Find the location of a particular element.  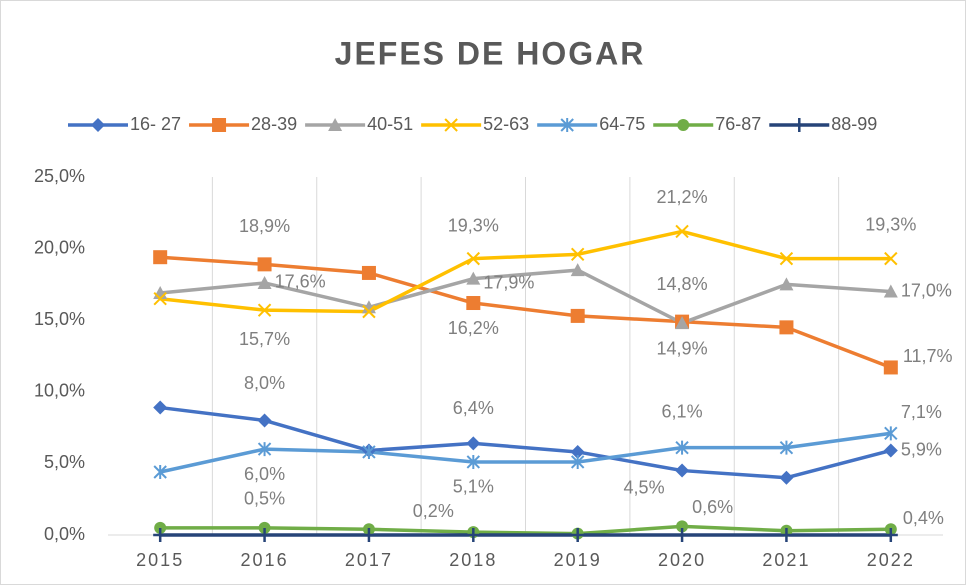

data-label: 16,2% is located at coordinates (473, 328).